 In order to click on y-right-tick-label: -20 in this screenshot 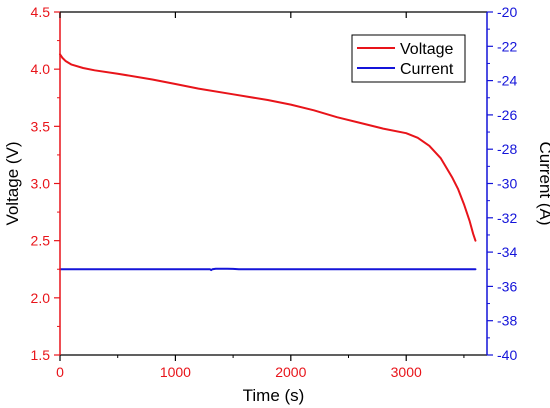, I will do `click(507, 12)`.